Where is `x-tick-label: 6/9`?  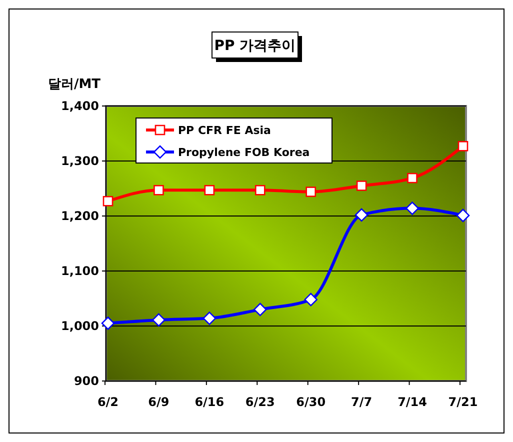
x-tick-label: 6/9 is located at coordinates (159, 402).